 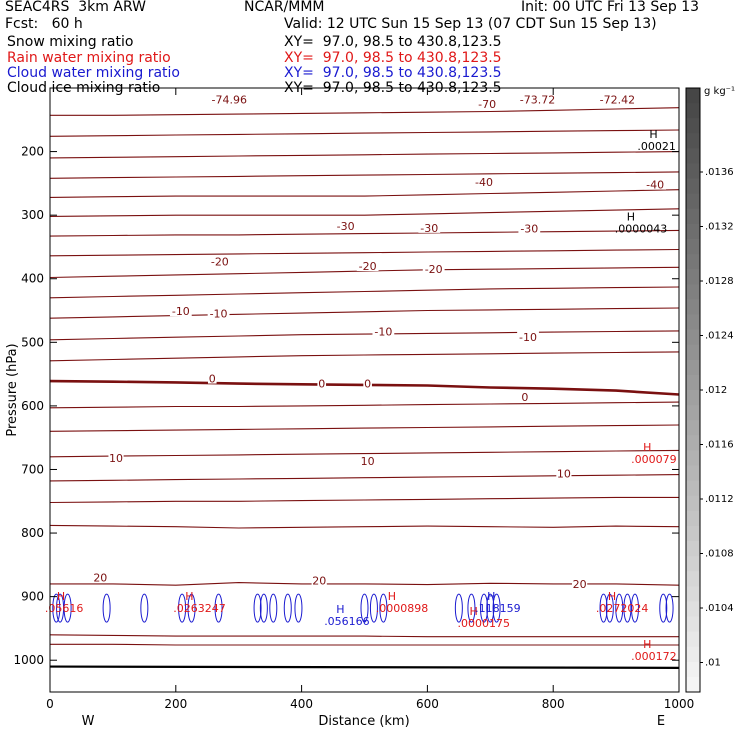 I want to click on y-tick-label: 800, so click(x=32, y=533).